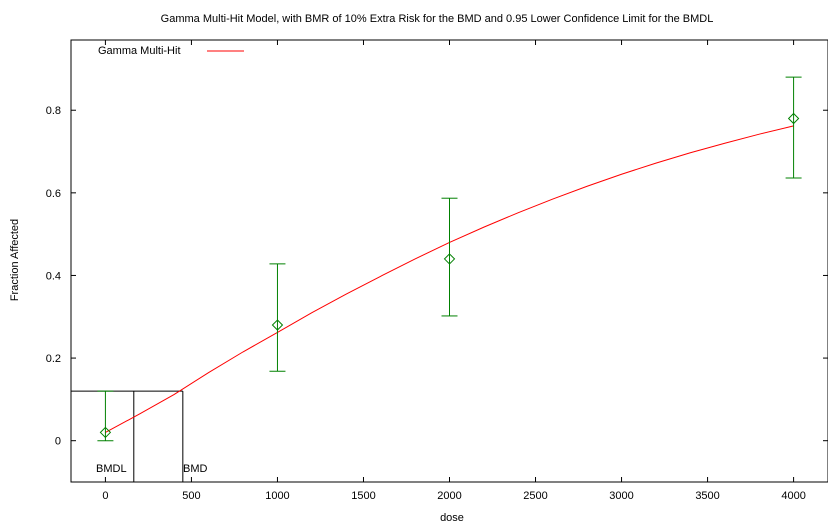 This screenshot has width=828, height=525. Describe the element at coordinates (15, 260) in the screenshot. I see `y-axis-label: Fraction Affected` at that location.